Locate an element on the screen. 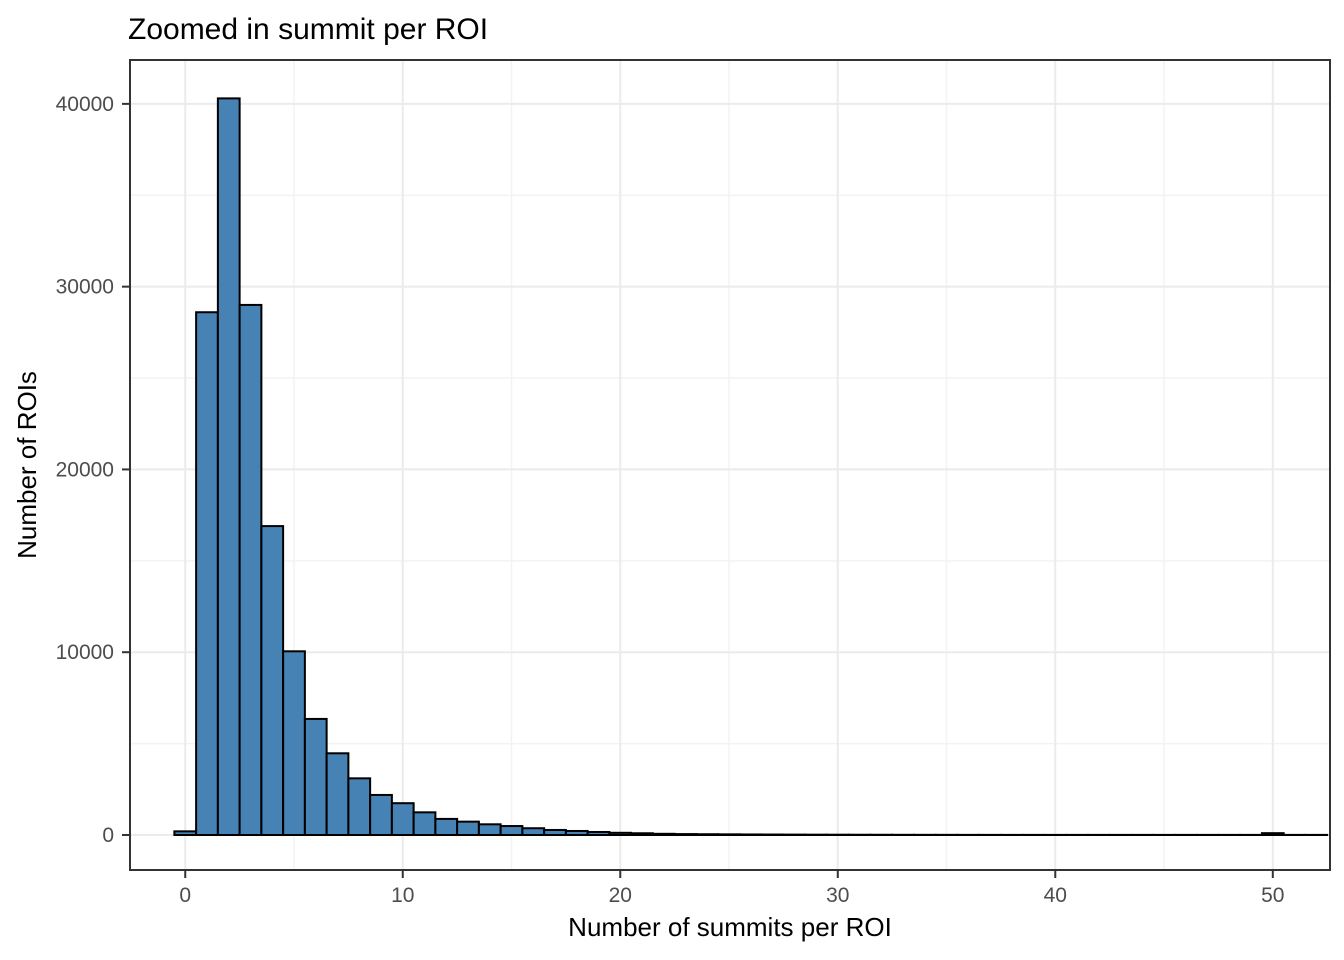  x-tick-label: 30 is located at coordinates (837, 895).